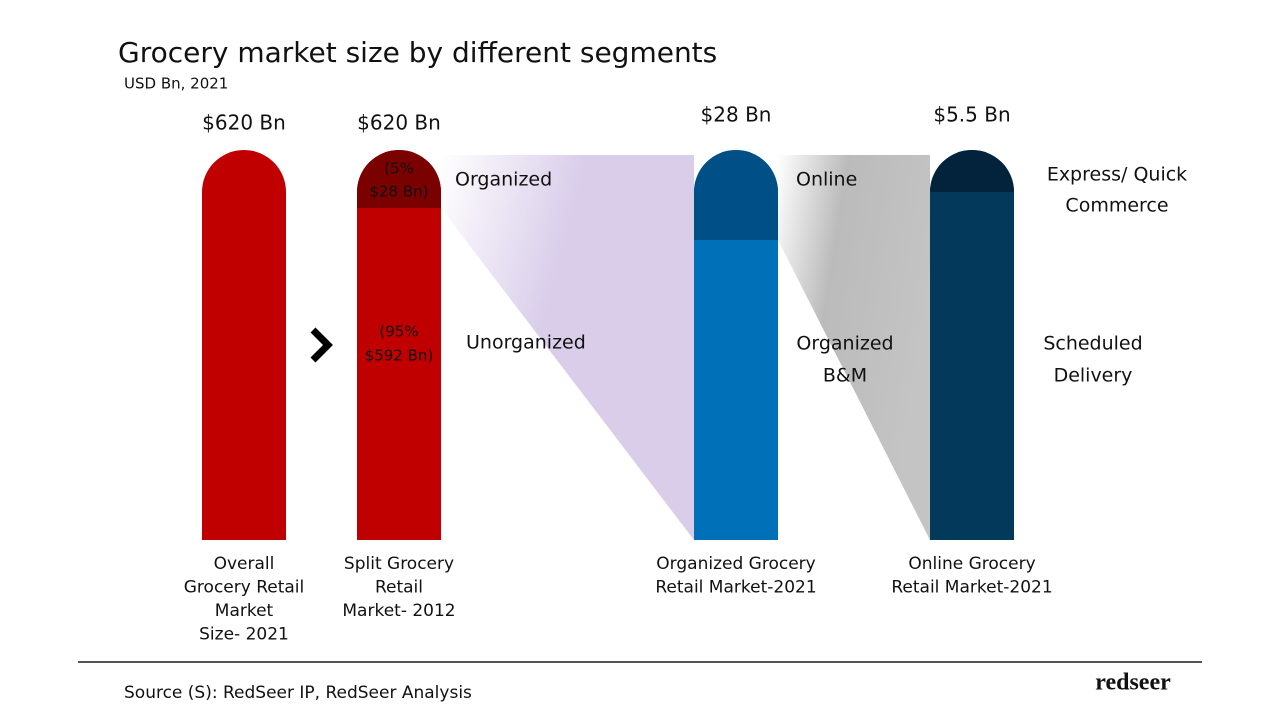  What do you see at coordinates (399, 588) in the screenshot?
I see `caption: Retail` at bounding box center [399, 588].